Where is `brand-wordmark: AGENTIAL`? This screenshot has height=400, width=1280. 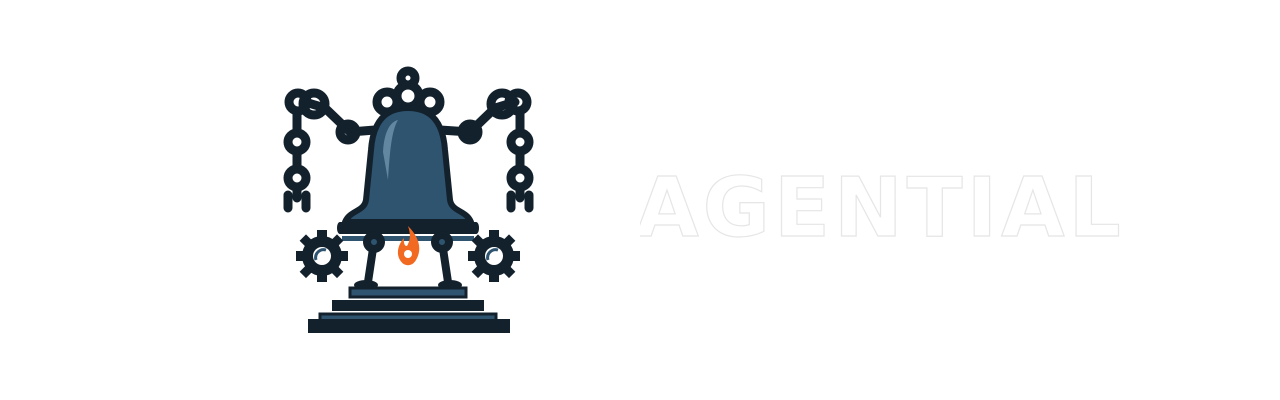
brand-wordmark: AGENTIAL is located at coordinates (880, 208).